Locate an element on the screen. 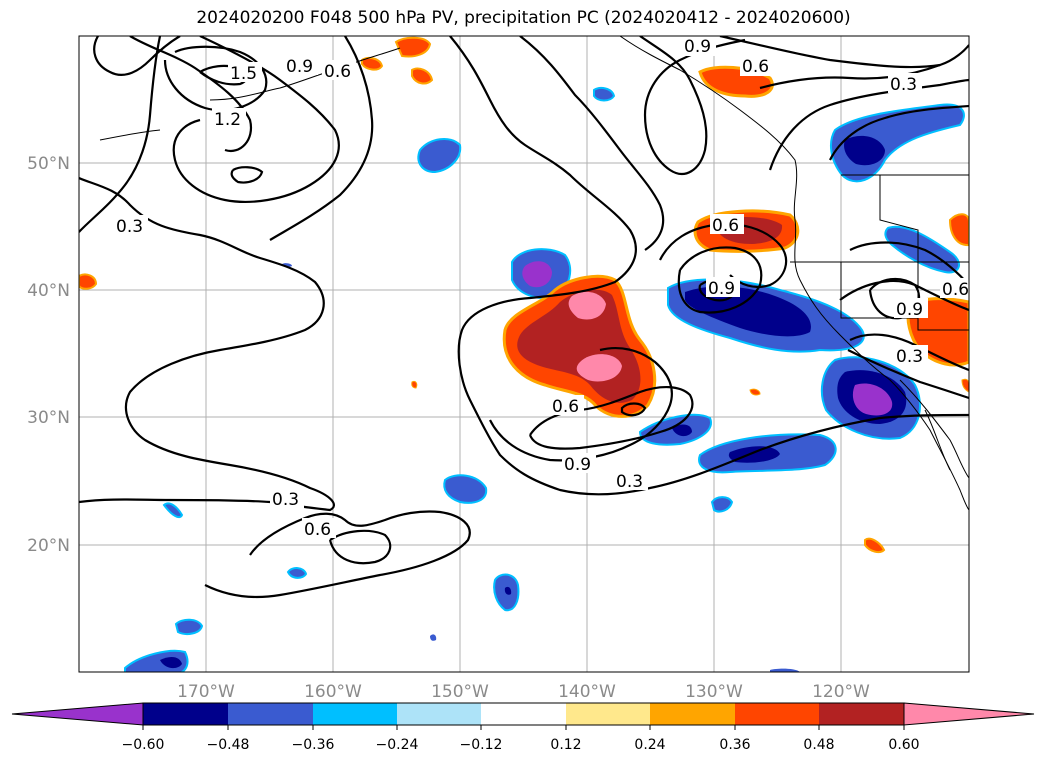  colorbar-tick: −0.24 is located at coordinates (397, 745).